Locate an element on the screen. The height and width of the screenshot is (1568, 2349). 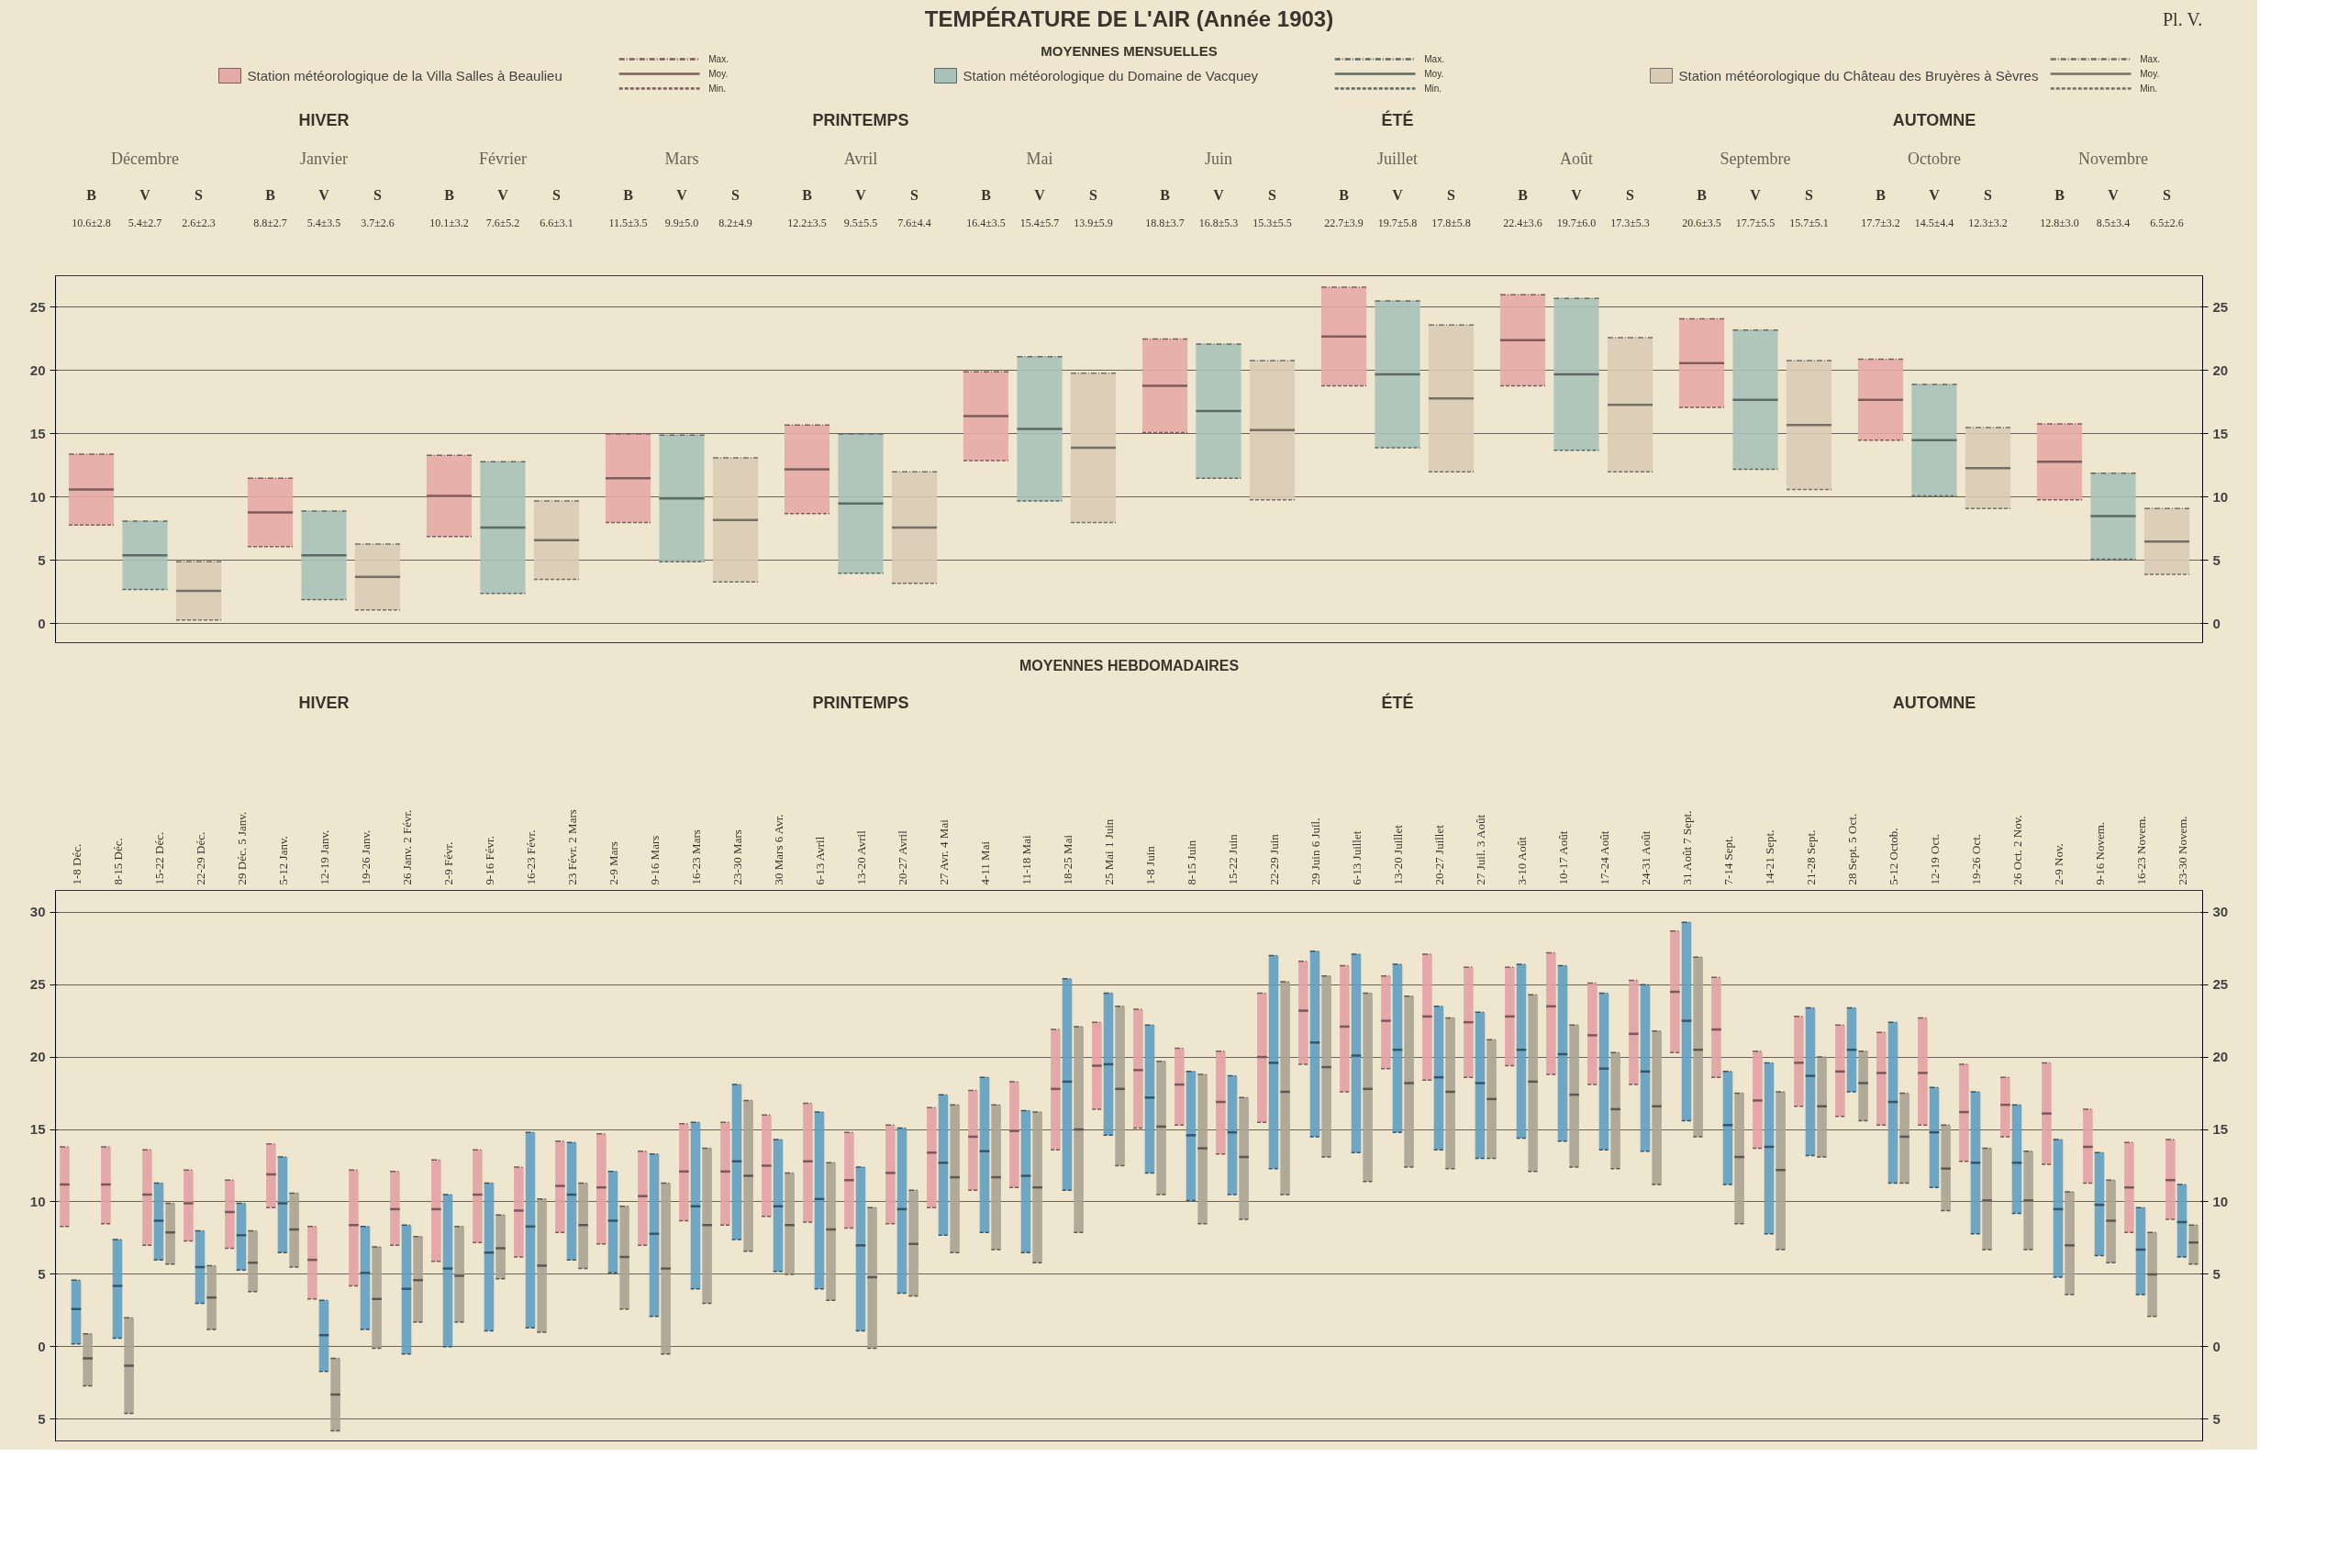
text: 19.7±5.8 is located at coordinates (1397, 222).